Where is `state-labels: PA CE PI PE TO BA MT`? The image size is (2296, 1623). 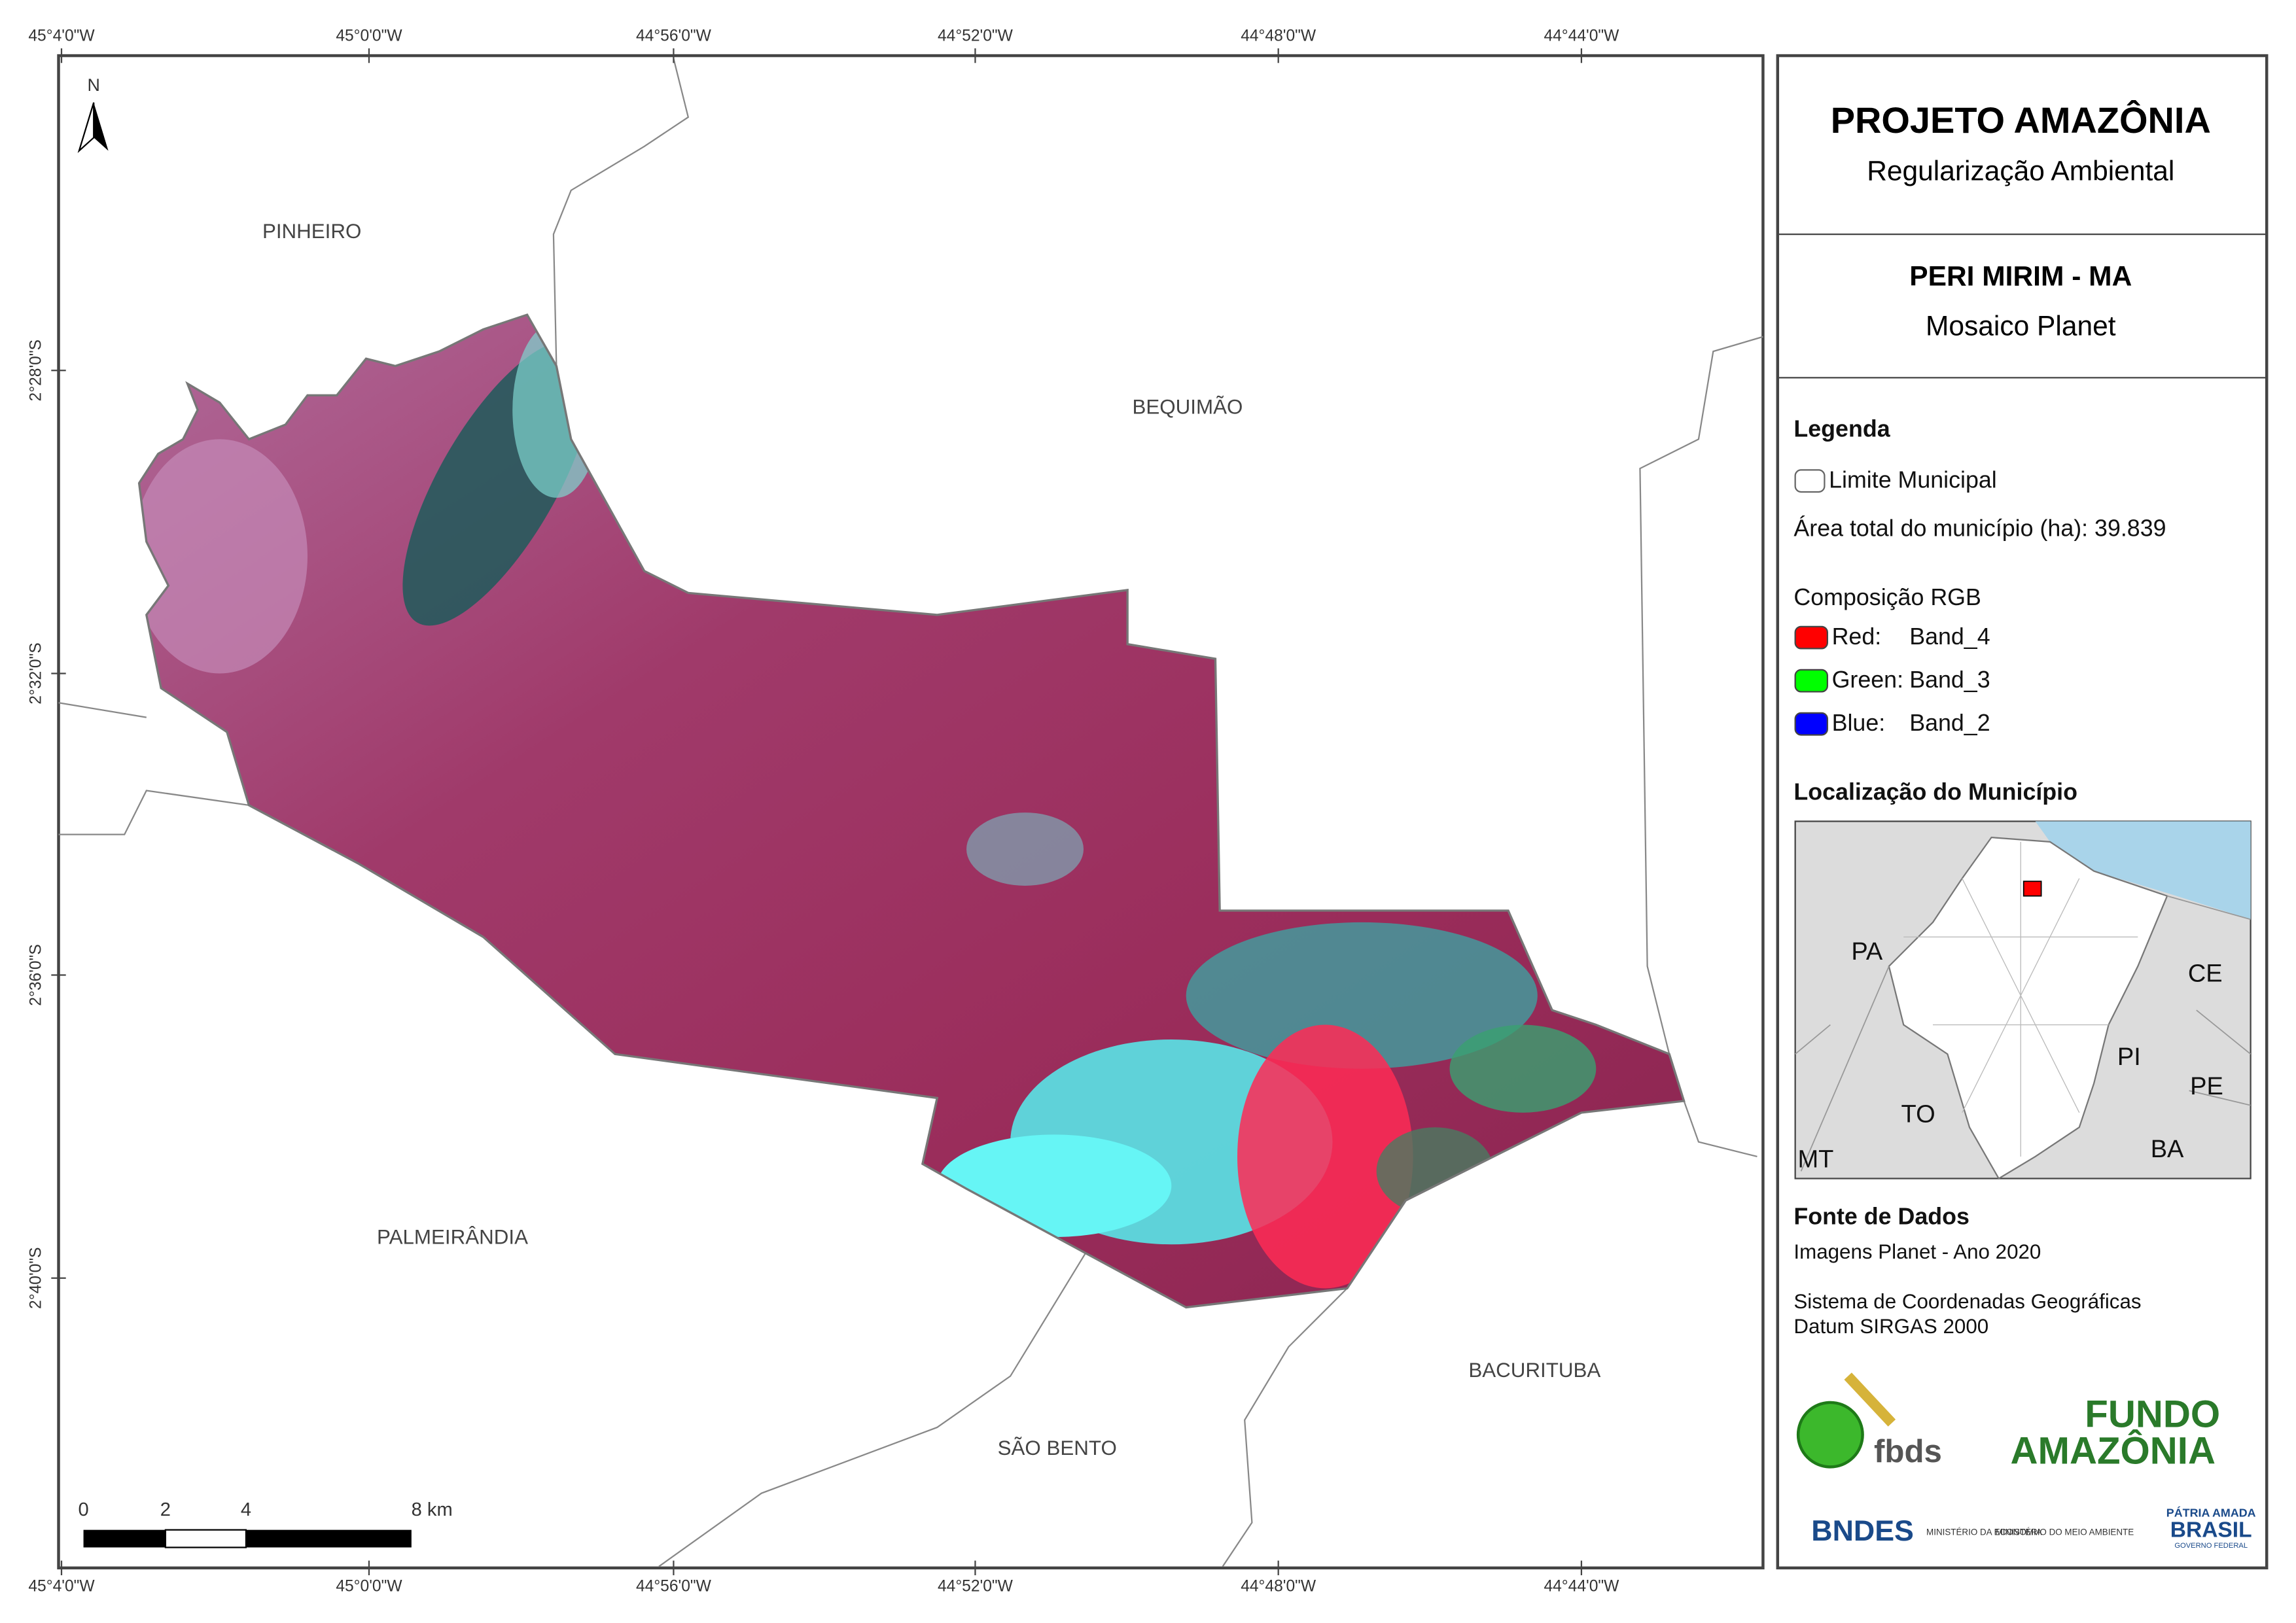
state-labels: PA CE PI PE TO BA MT is located at coordinates (2011, 1056).